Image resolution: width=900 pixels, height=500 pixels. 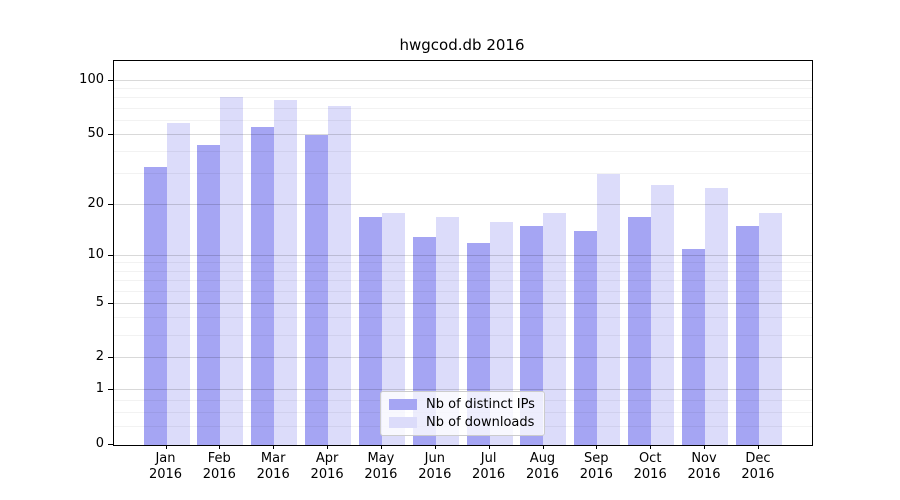 I want to click on x-tick-month: Jan, so click(x=165, y=458).